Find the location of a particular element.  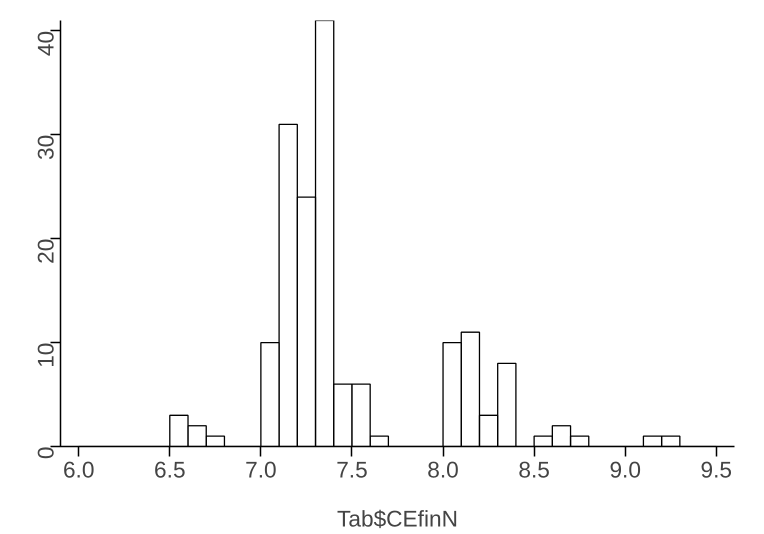

x-tick-label: 7.0 is located at coordinates (261, 469).